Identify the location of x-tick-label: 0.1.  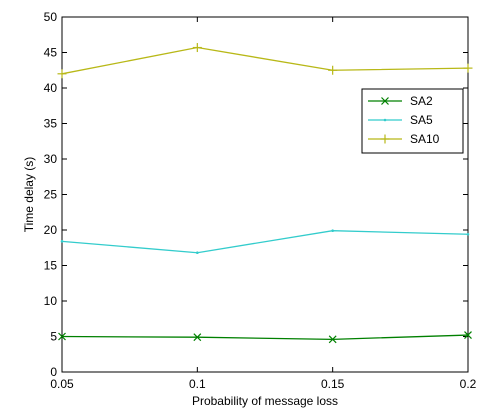
(197, 384).